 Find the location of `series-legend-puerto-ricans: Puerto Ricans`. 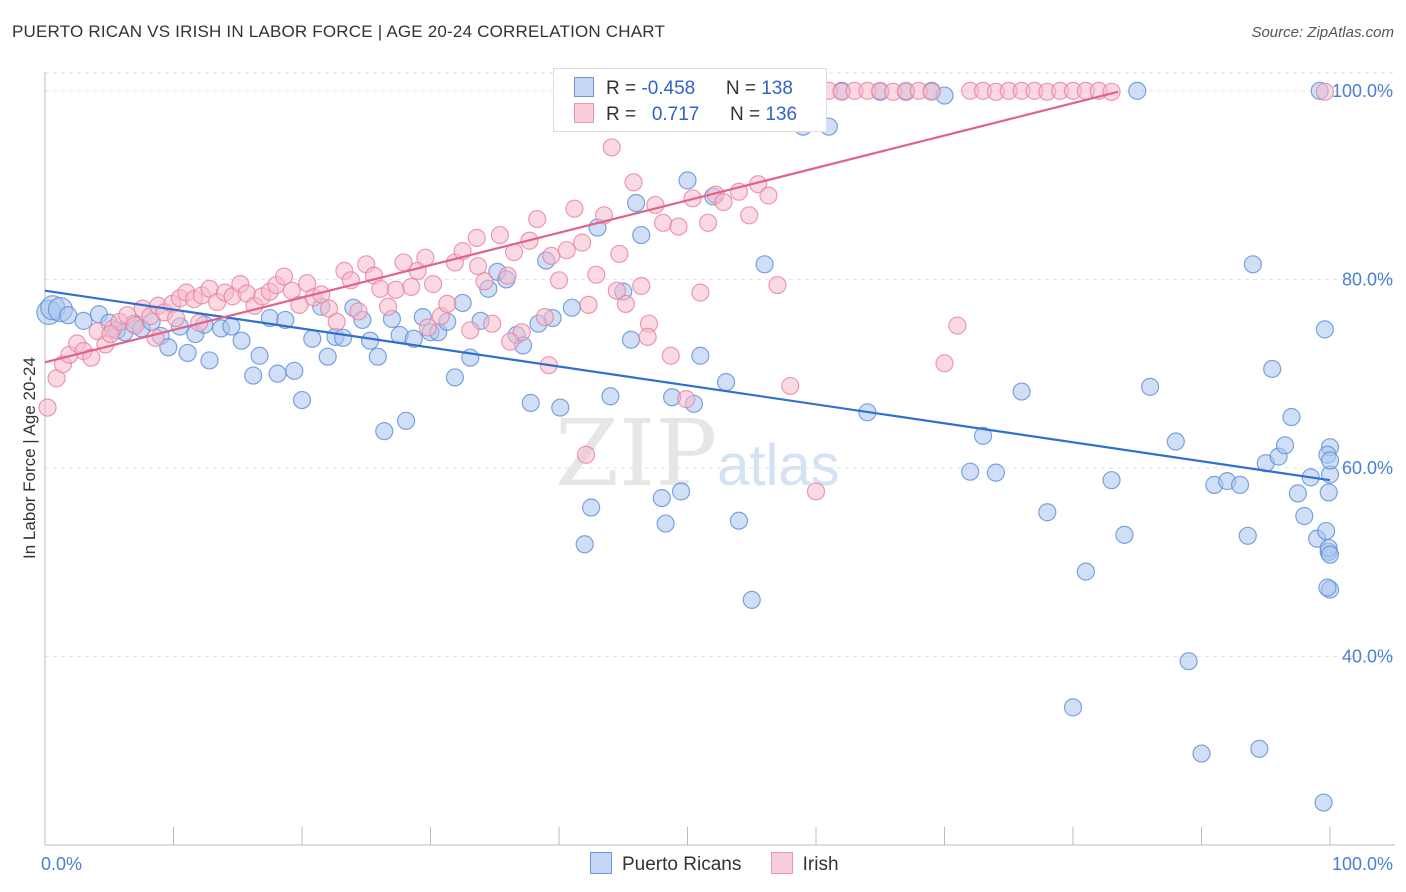

series-legend-puerto-ricans: Puerto Ricans is located at coordinates (665, 864).